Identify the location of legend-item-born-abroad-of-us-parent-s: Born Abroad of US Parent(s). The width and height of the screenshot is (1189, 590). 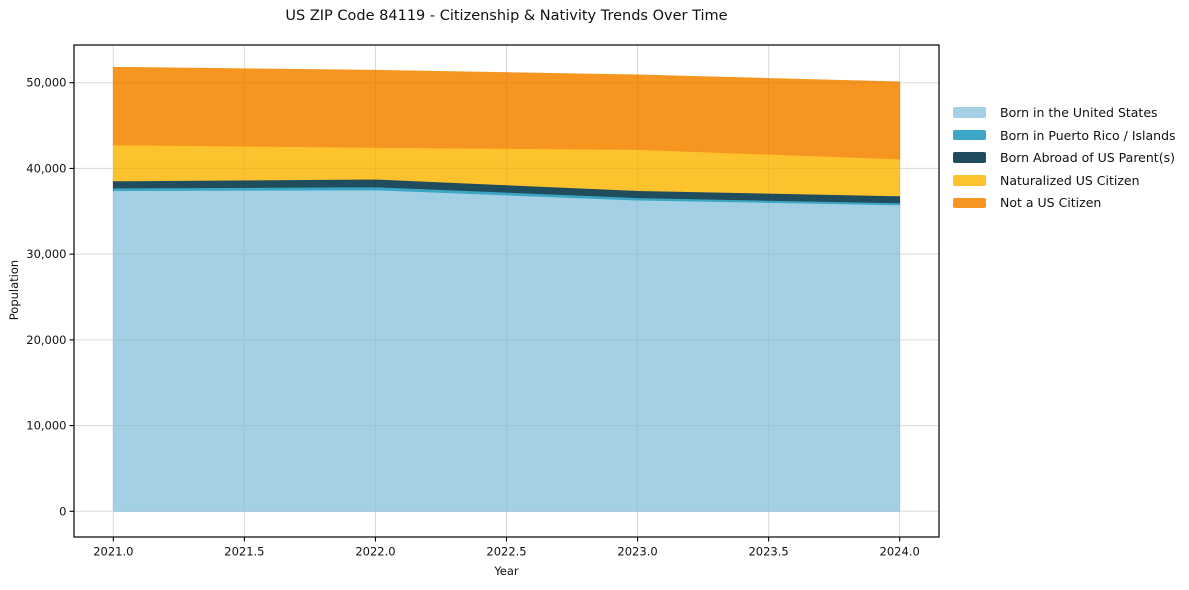
(1064, 157).